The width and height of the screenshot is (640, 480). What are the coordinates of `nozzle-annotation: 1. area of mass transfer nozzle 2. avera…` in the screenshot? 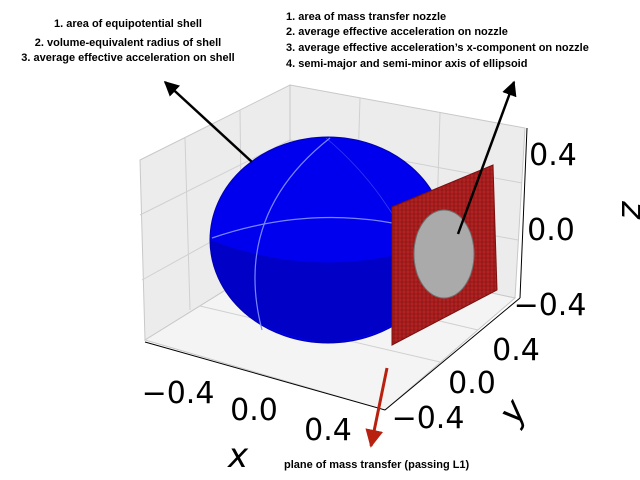 It's located at (437, 40).